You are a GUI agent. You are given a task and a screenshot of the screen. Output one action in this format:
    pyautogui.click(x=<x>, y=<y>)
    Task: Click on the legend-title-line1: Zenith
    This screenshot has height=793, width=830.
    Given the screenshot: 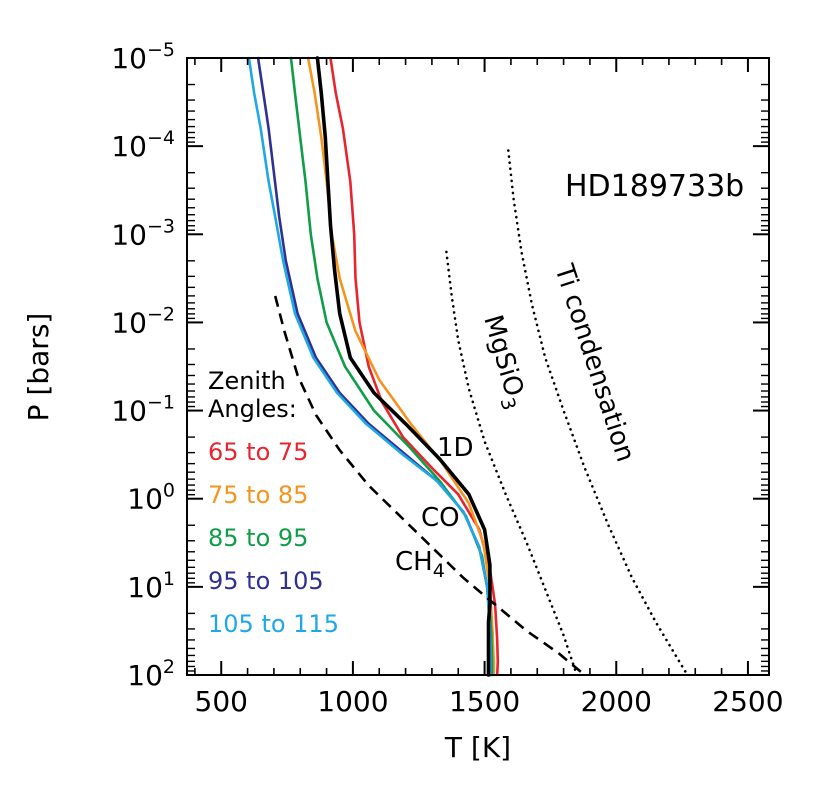 What is the action you would take?
    pyautogui.click(x=247, y=381)
    